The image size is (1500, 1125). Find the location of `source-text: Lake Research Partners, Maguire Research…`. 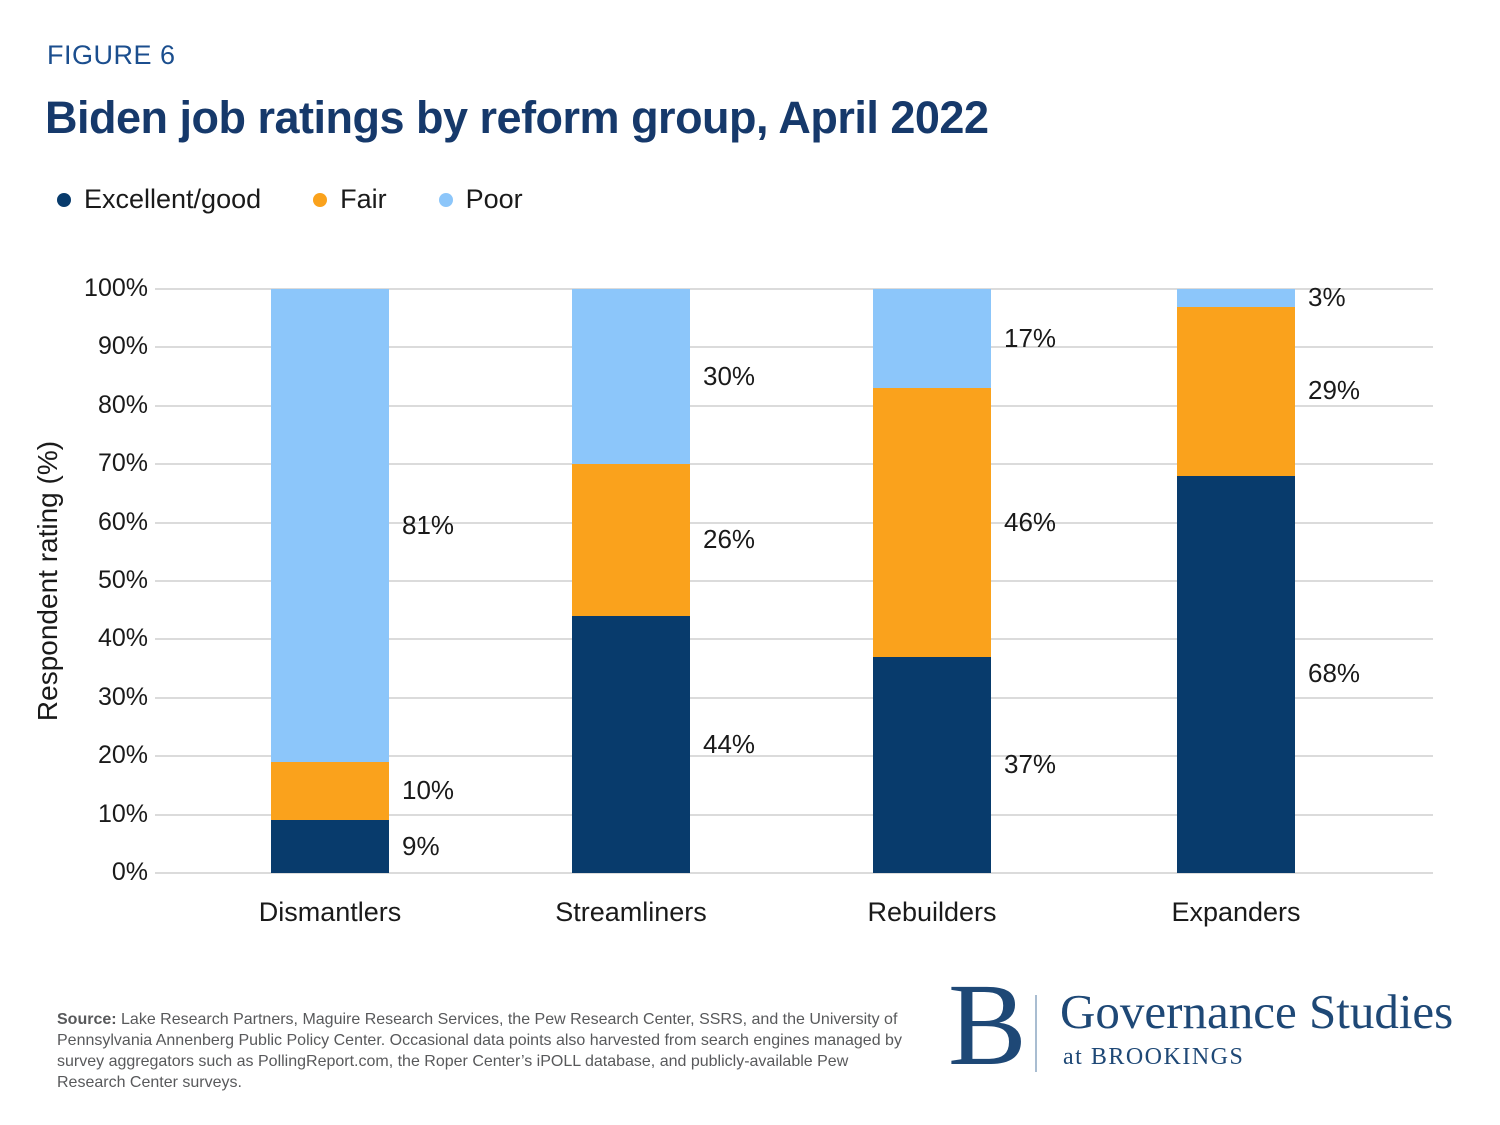

source-text: Lake Research Partners, Maguire Research… is located at coordinates (479, 1051).